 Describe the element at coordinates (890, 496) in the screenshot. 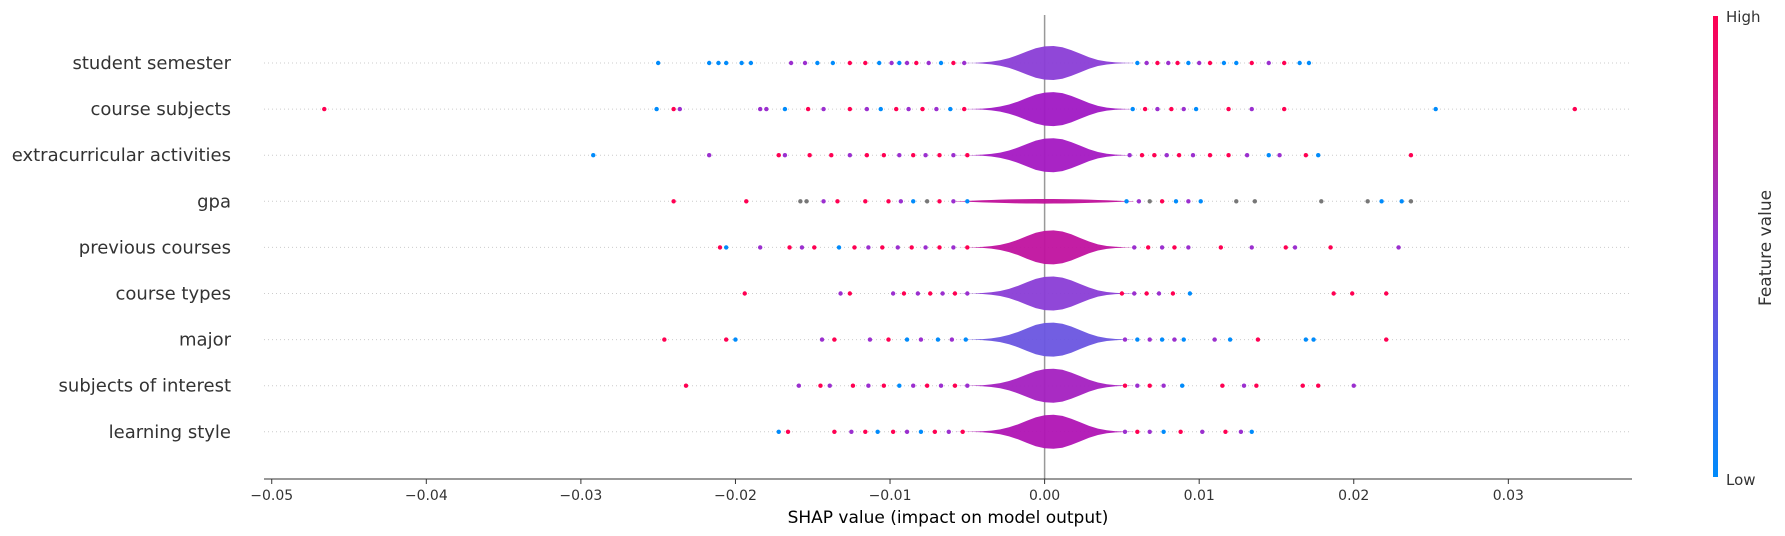

I see `x-tick-label: −0.01` at that location.